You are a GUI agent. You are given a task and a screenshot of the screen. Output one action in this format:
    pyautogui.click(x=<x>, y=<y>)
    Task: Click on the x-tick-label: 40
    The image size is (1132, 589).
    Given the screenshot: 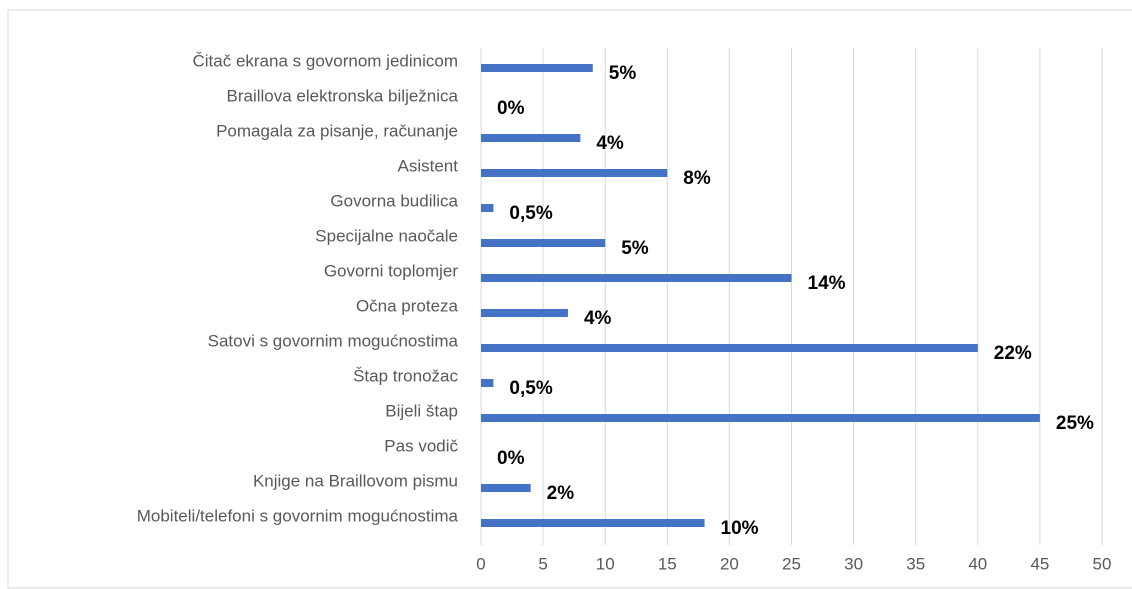 What is the action you would take?
    pyautogui.click(x=977, y=563)
    